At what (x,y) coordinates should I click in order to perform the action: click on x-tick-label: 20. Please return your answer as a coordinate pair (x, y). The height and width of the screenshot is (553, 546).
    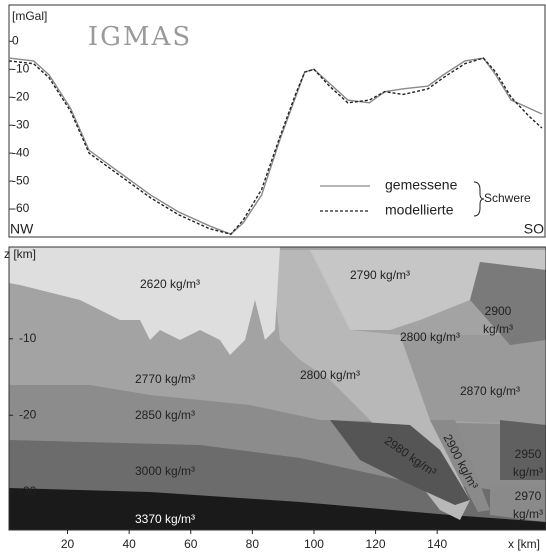
    Looking at the image, I should click on (68, 544).